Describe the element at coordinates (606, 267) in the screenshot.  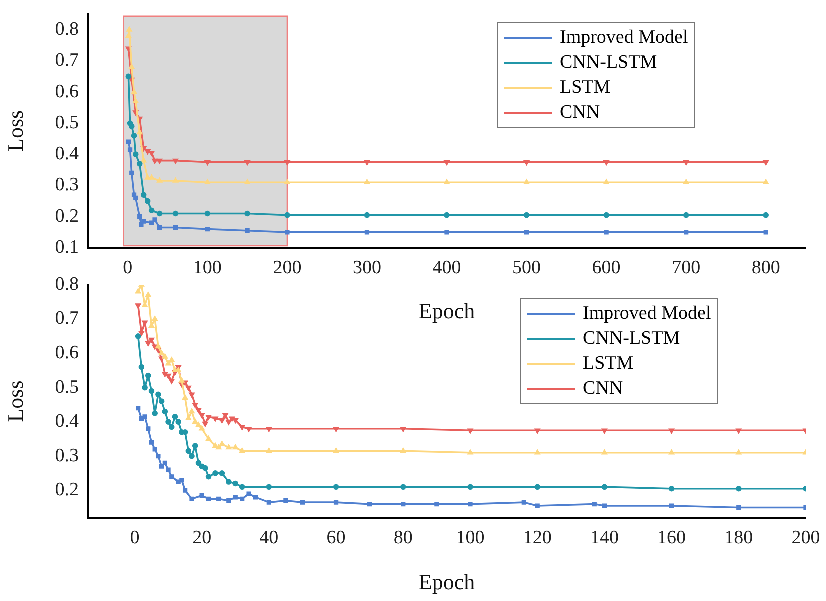
I see `x-tick-label: 600` at that location.